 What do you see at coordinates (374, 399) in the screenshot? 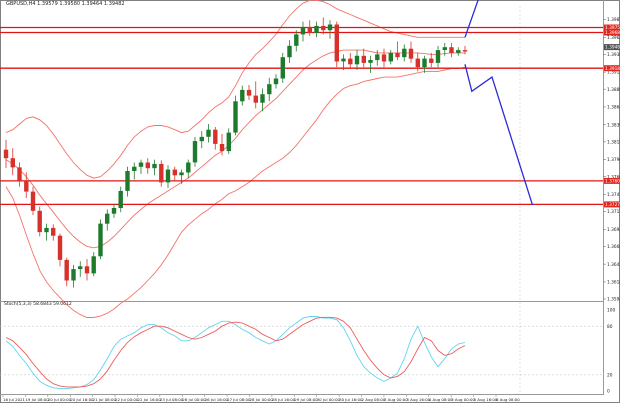
I see `time-tick-label: 2 Aug 08:00` at bounding box center [374, 399].